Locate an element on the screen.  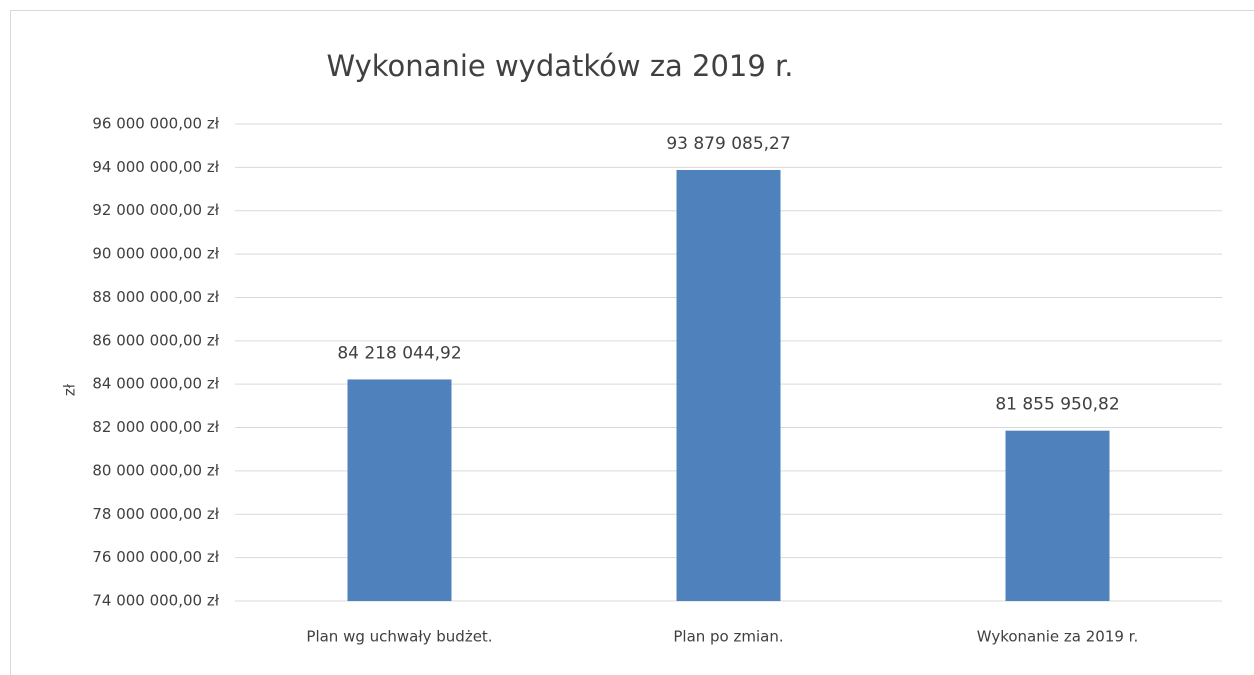
value-label: 93 879 085,27 is located at coordinates (728, 144).